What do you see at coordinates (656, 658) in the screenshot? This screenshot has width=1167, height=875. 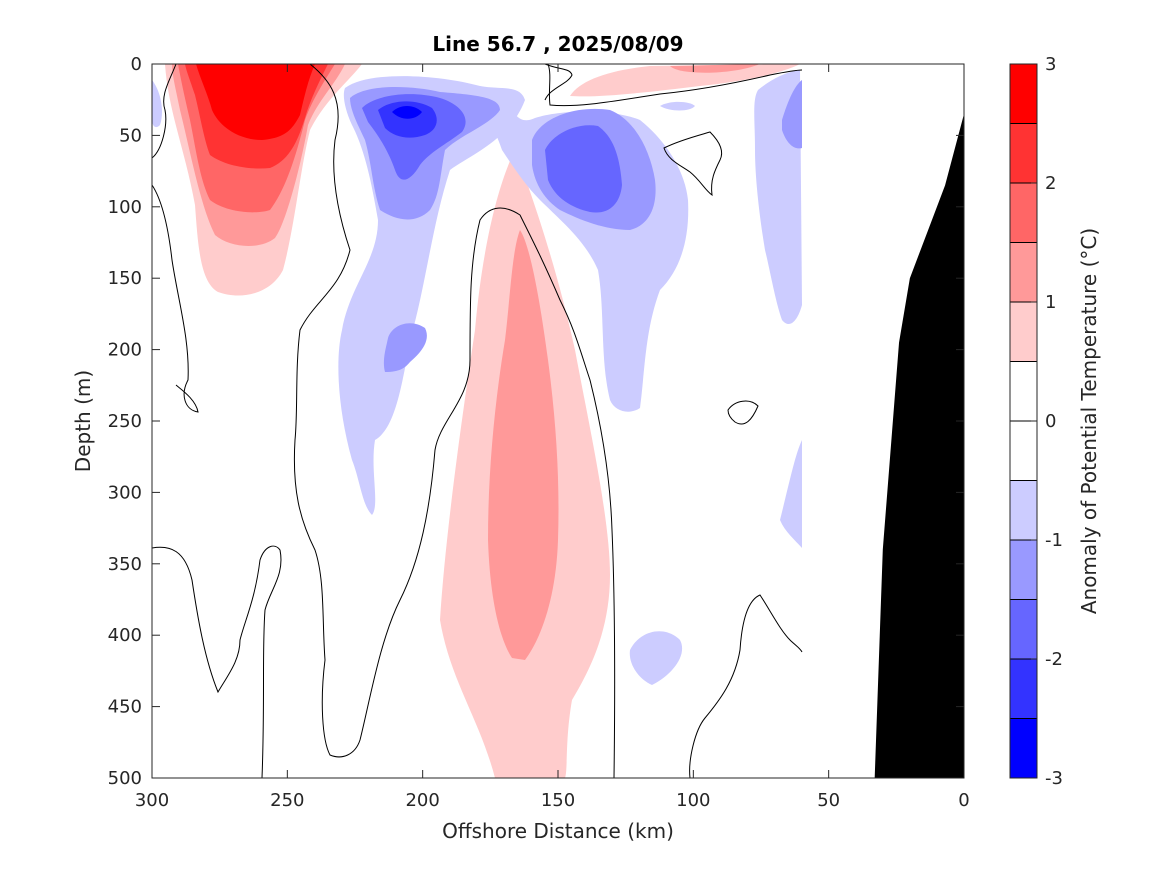 I see `cold-contour-0p5-blob` at bounding box center [656, 658].